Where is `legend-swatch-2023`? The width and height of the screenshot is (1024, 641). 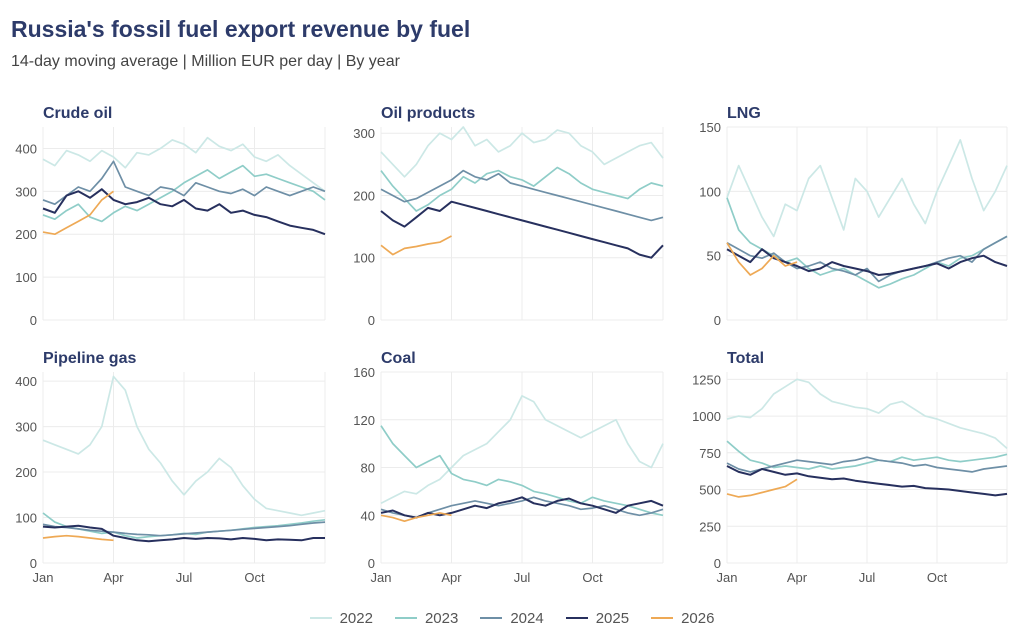 legend-swatch-2023 is located at coordinates (405, 618).